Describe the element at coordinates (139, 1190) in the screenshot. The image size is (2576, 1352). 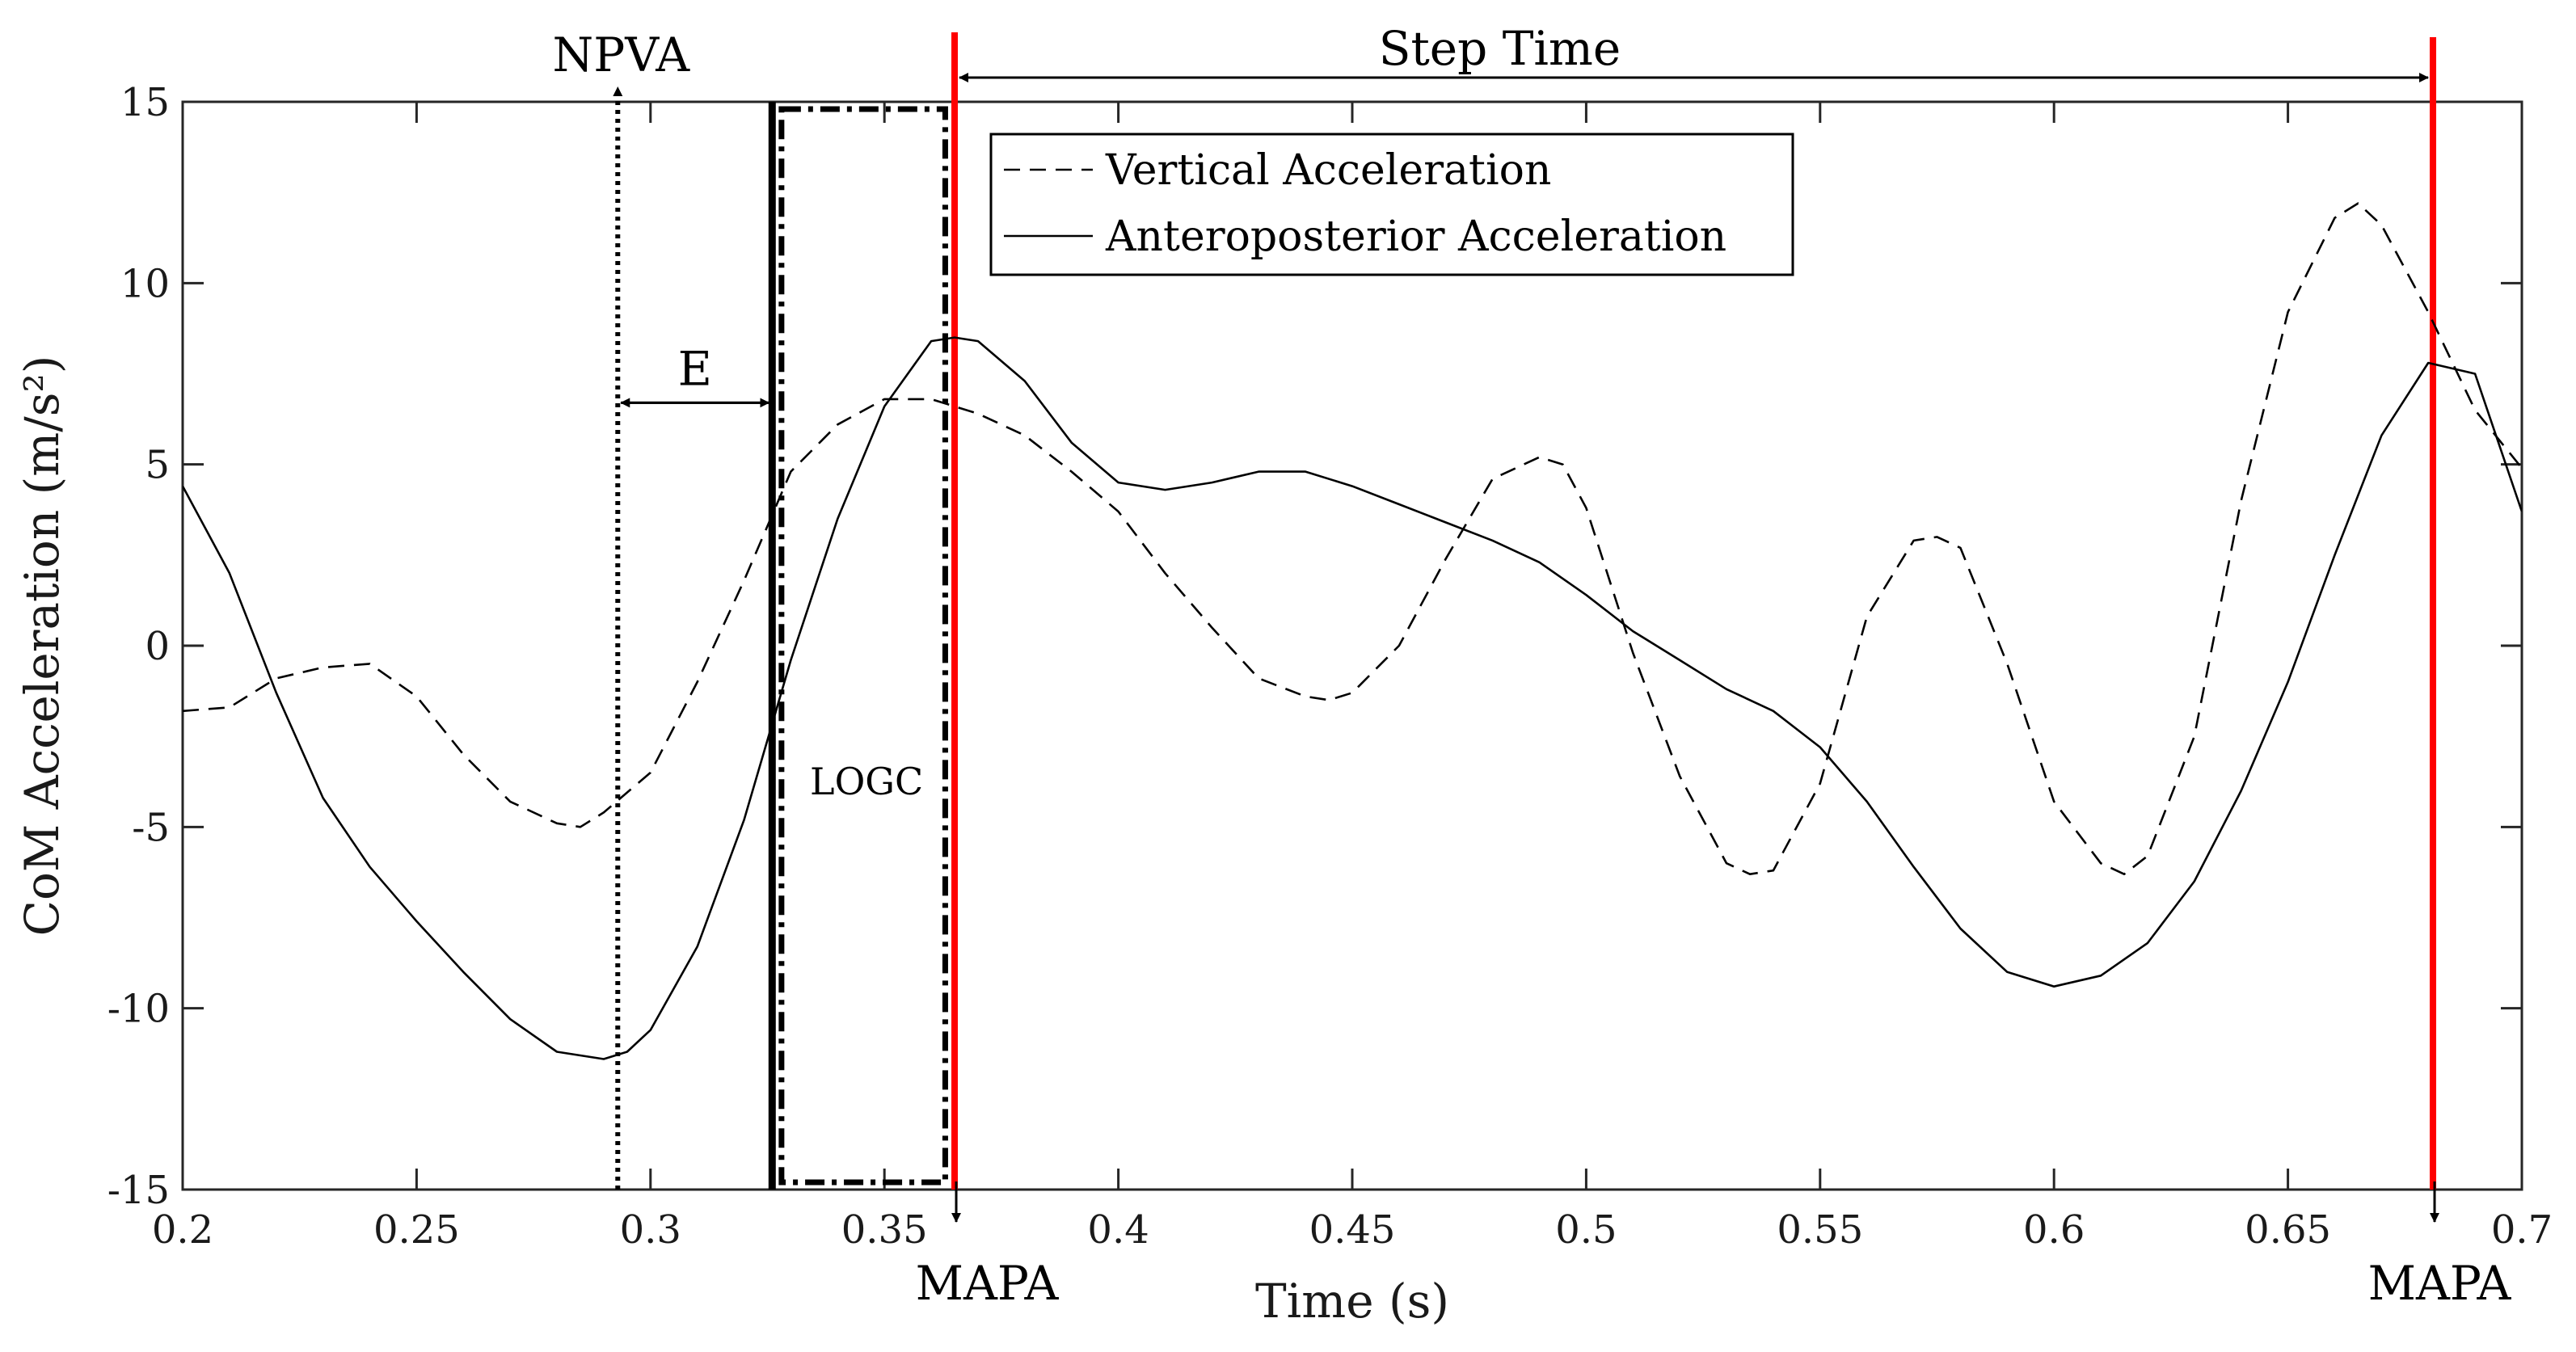
I see `y-tick-label: -15` at that location.